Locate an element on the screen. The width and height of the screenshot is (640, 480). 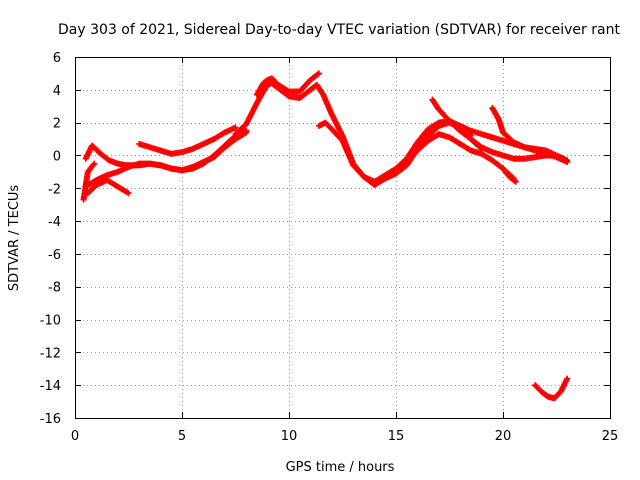
y-tick-label: -14 is located at coordinates (50, 386).